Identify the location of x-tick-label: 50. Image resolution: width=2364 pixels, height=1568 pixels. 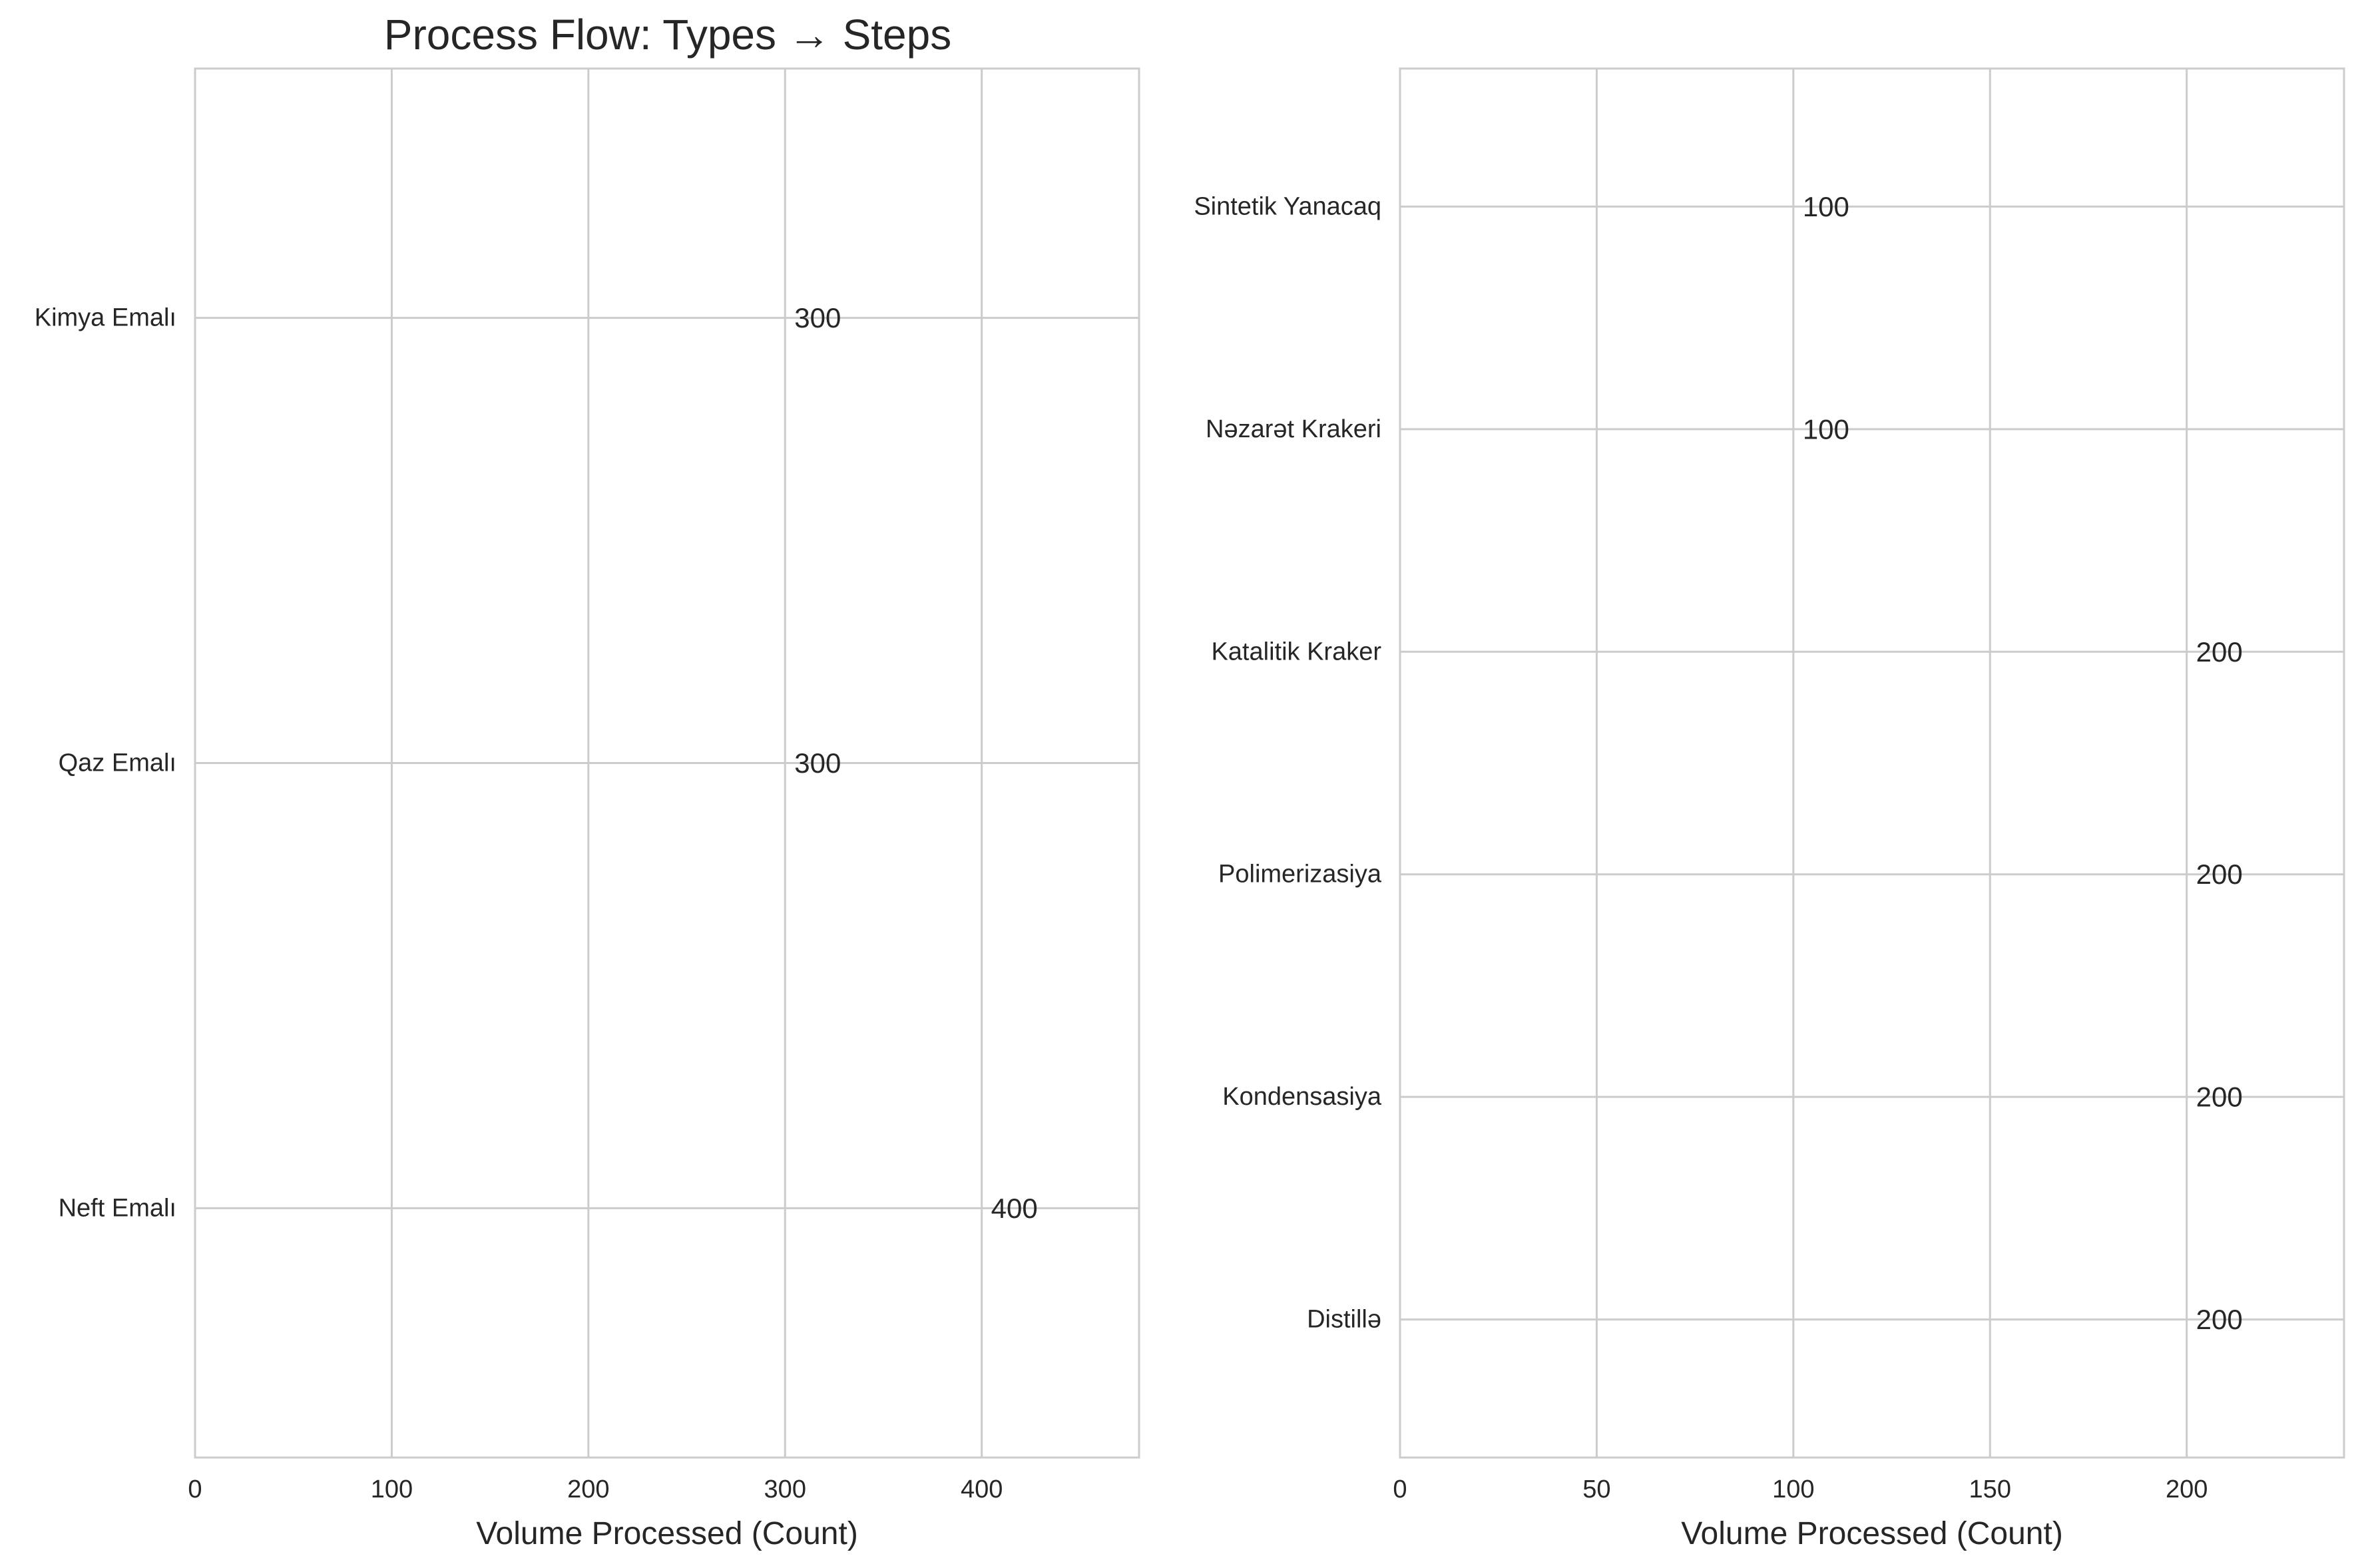
(1596, 1489).